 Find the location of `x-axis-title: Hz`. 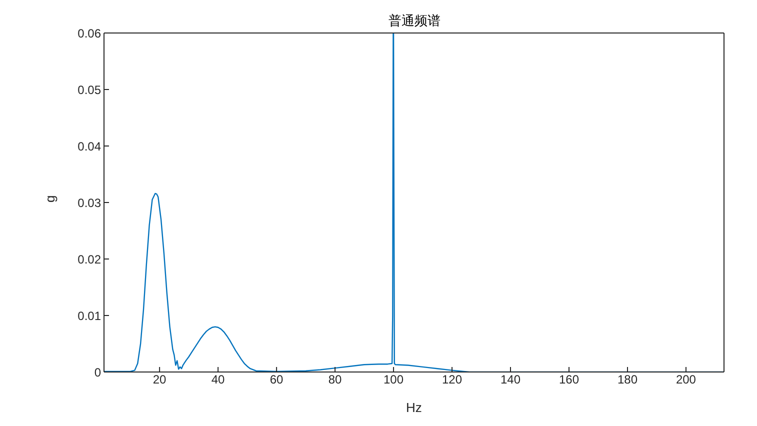

x-axis-title: Hz is located at coordinates (414, 407).